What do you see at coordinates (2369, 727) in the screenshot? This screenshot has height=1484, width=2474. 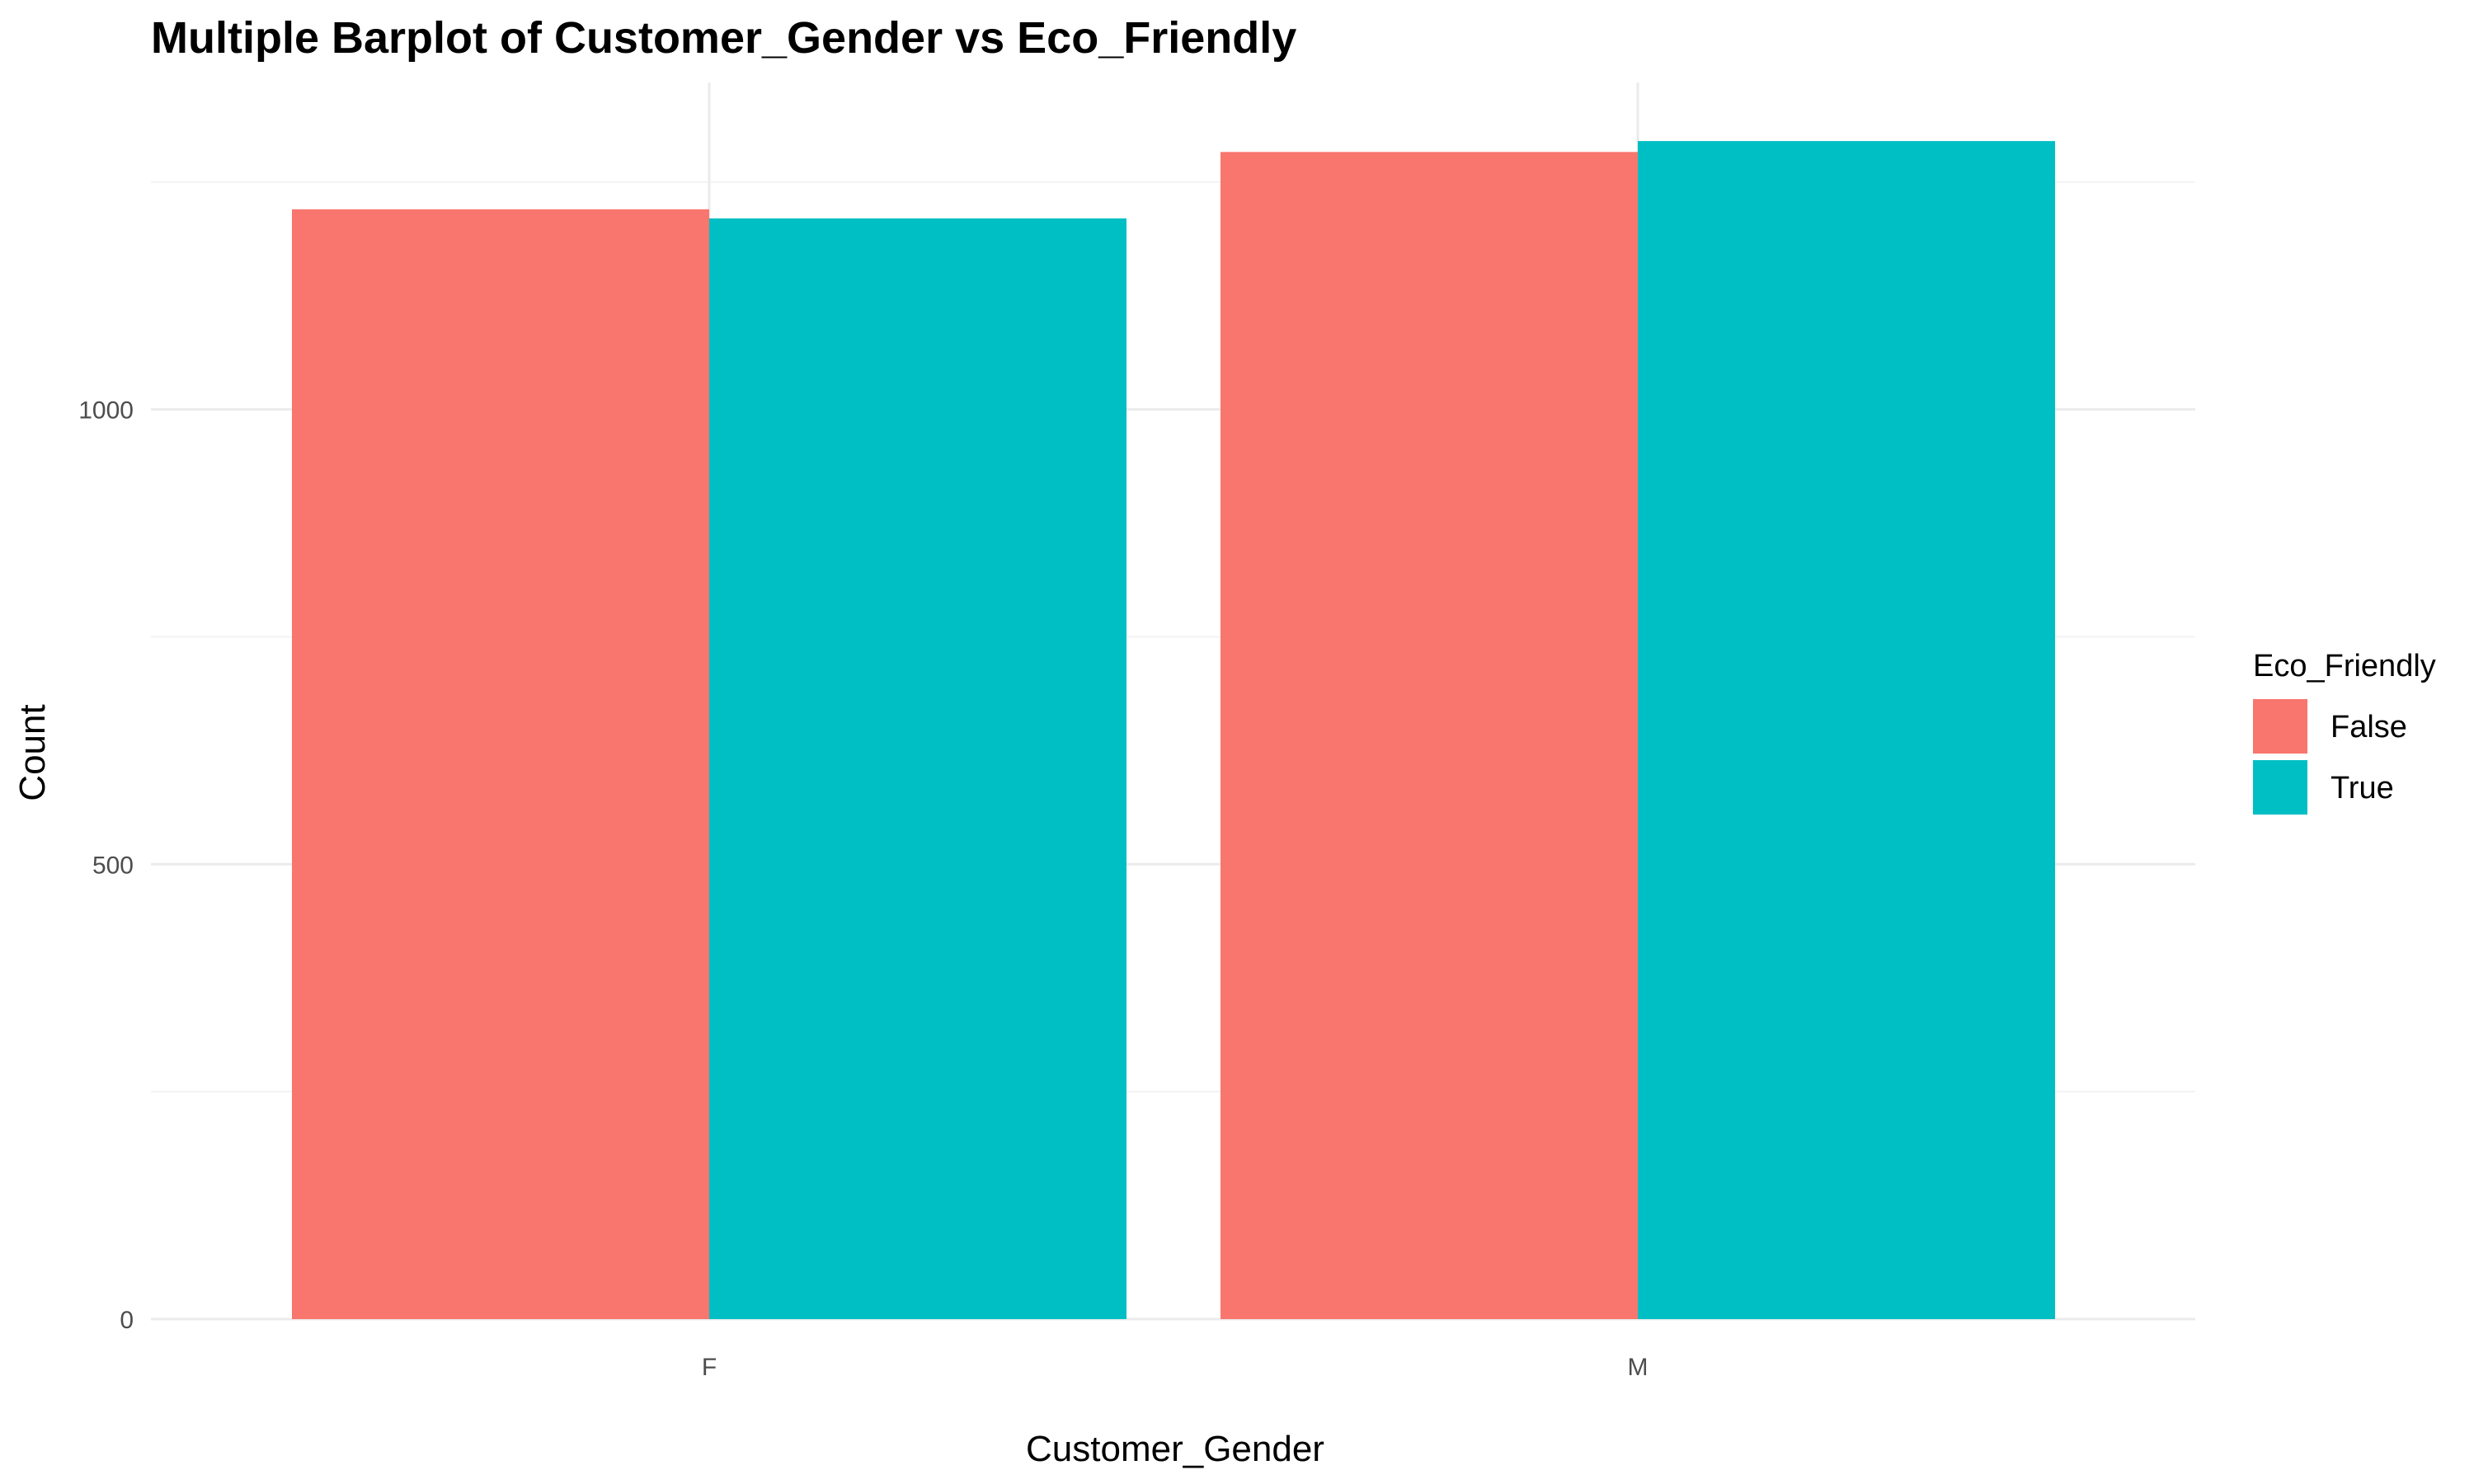 I see `legend-label-false: False` at bounding box center [2369, 727].